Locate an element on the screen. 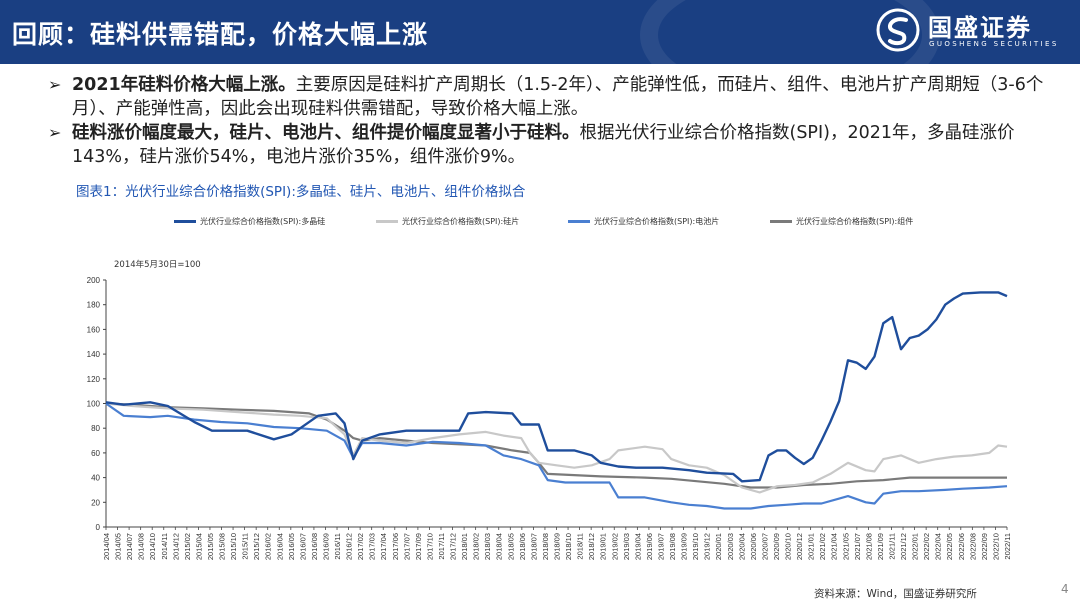 Image resolution: width=1080 pixels, height=608 pixels. x-tick-label: 2014/04 is located at coordinates (106, 546).